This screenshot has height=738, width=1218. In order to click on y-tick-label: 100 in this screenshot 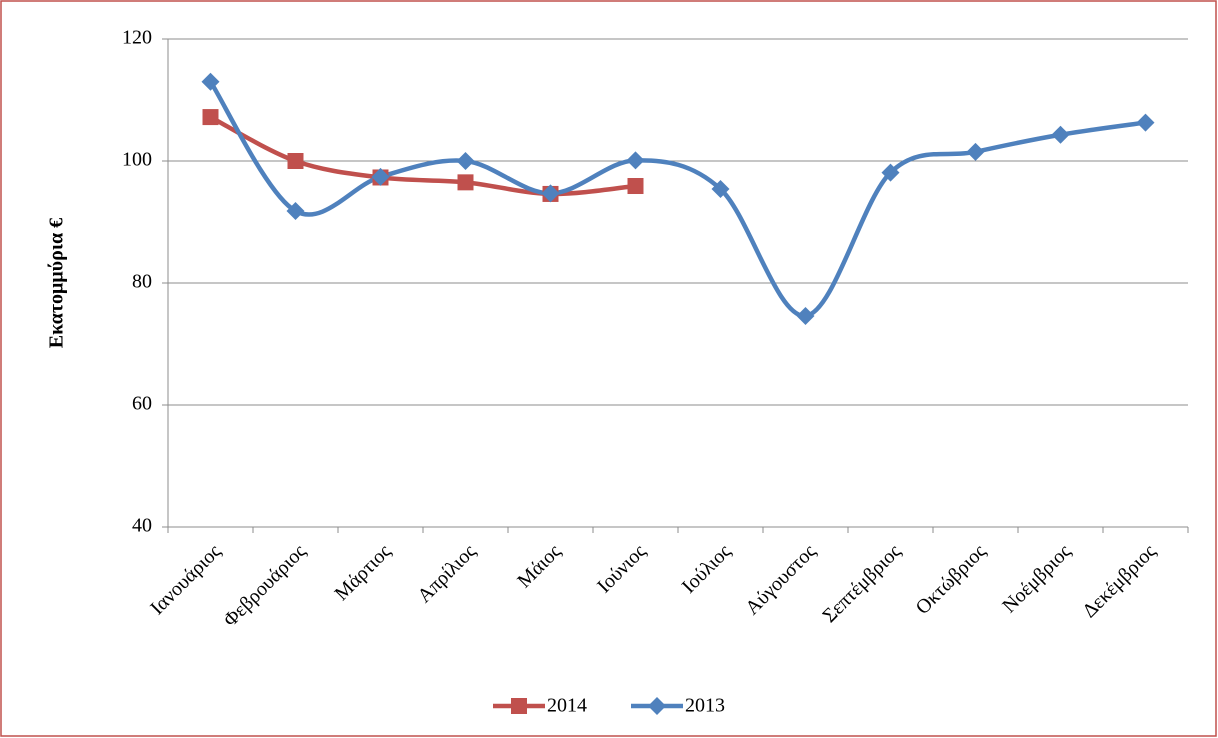, I will do `click(137, 160)`.